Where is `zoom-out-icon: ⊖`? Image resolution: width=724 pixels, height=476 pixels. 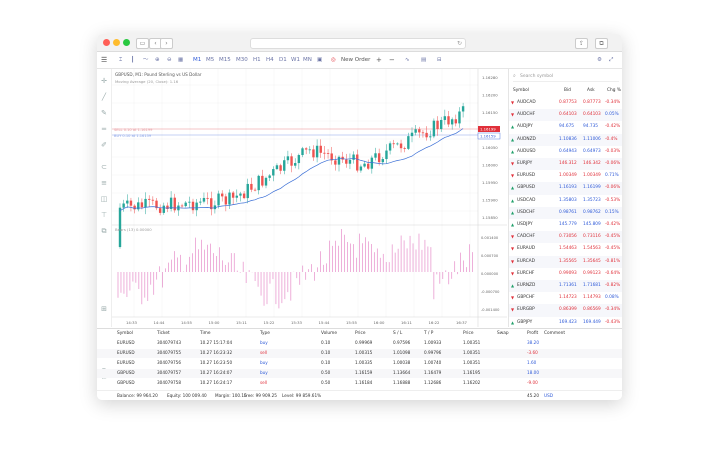
zoom-out-icon: ⊖ is located at coordinates (169, 60).